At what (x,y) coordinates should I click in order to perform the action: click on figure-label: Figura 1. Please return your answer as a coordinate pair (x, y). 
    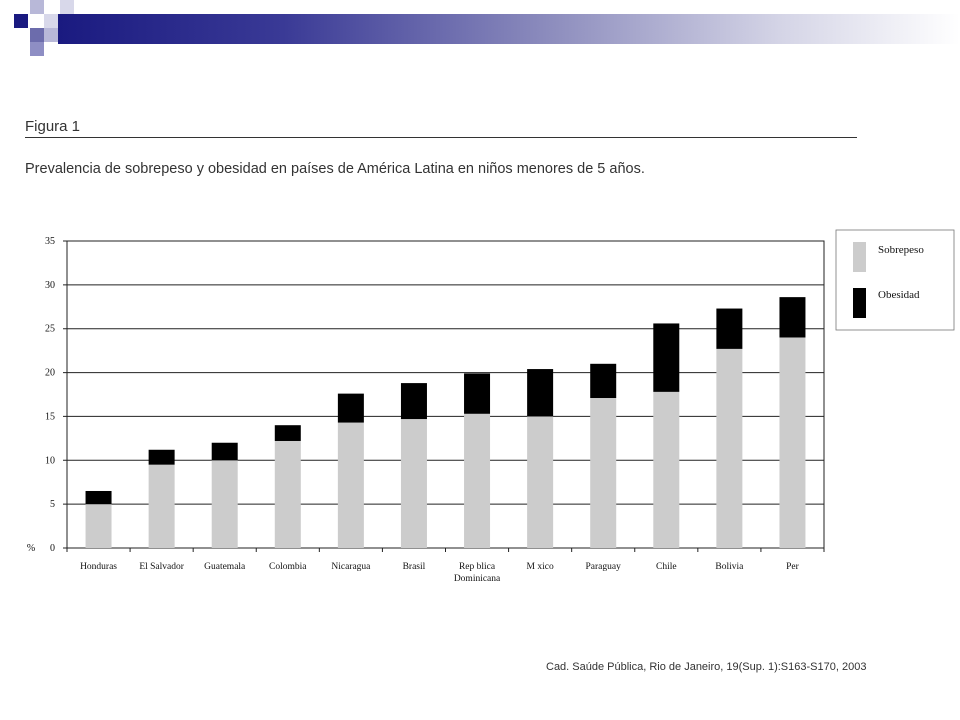
    Looking at the image, I should click on (53, 126).